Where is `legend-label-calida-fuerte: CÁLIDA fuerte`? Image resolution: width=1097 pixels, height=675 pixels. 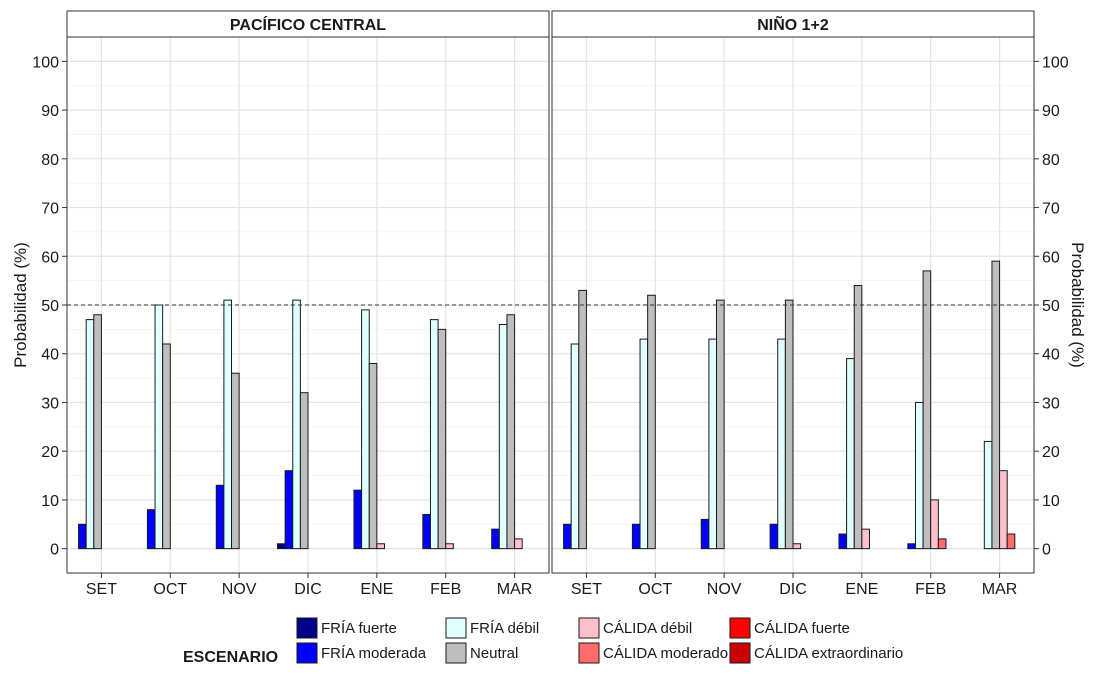 legend-label-calida-fuerte: CÁLIDA fuerte is located at coordinates (802, 628).